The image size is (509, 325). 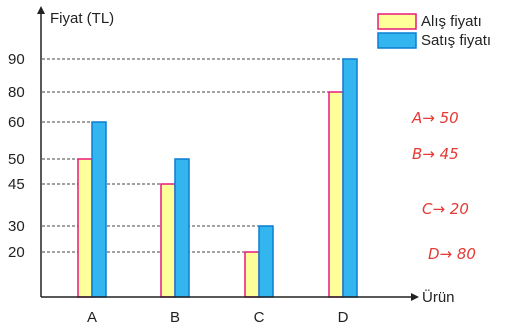 I want to click on x-axis-arrow, so click(x=415, y=297).